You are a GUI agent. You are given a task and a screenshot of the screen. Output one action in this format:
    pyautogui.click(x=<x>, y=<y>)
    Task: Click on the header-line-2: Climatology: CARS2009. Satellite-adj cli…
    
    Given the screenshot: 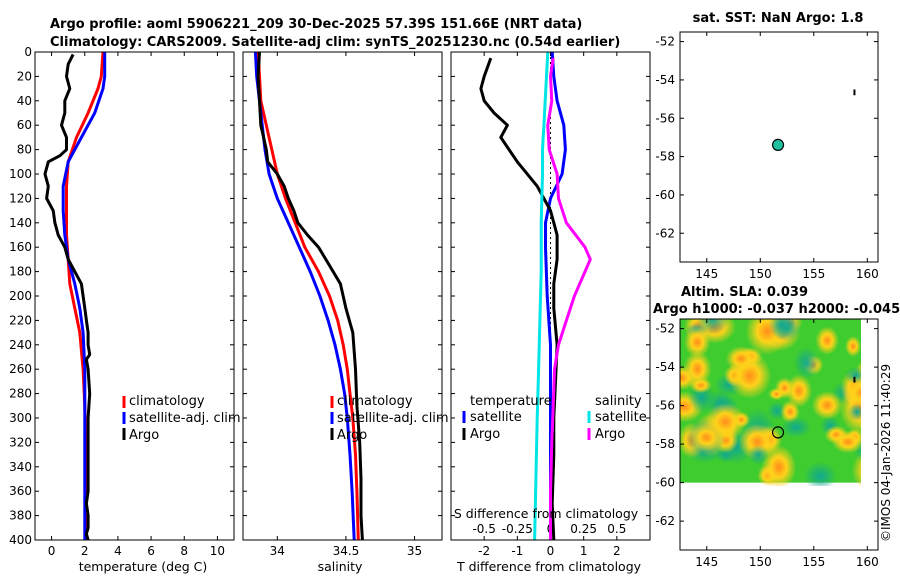 What is the action you would take?
    pyautogui.click(x=335, y=42)
    